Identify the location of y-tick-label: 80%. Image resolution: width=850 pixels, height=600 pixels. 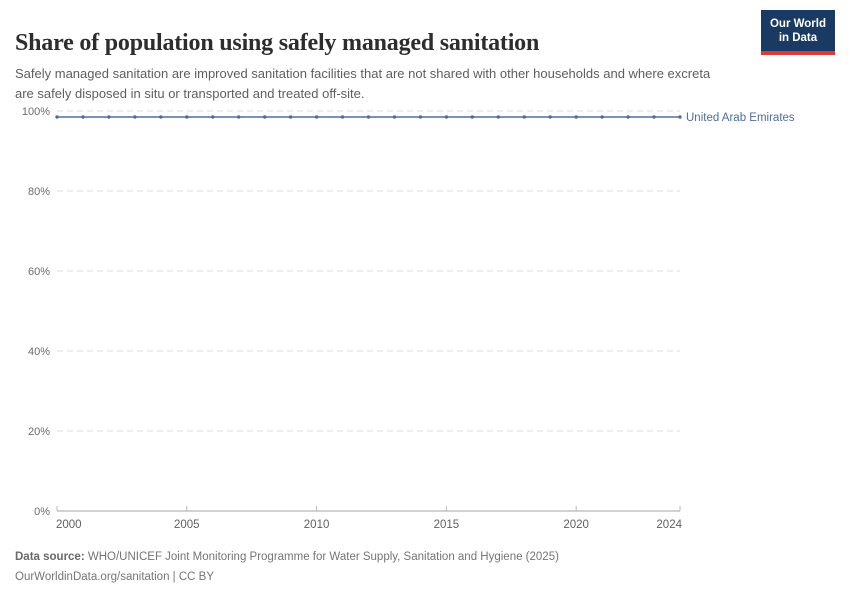
(39, 192).